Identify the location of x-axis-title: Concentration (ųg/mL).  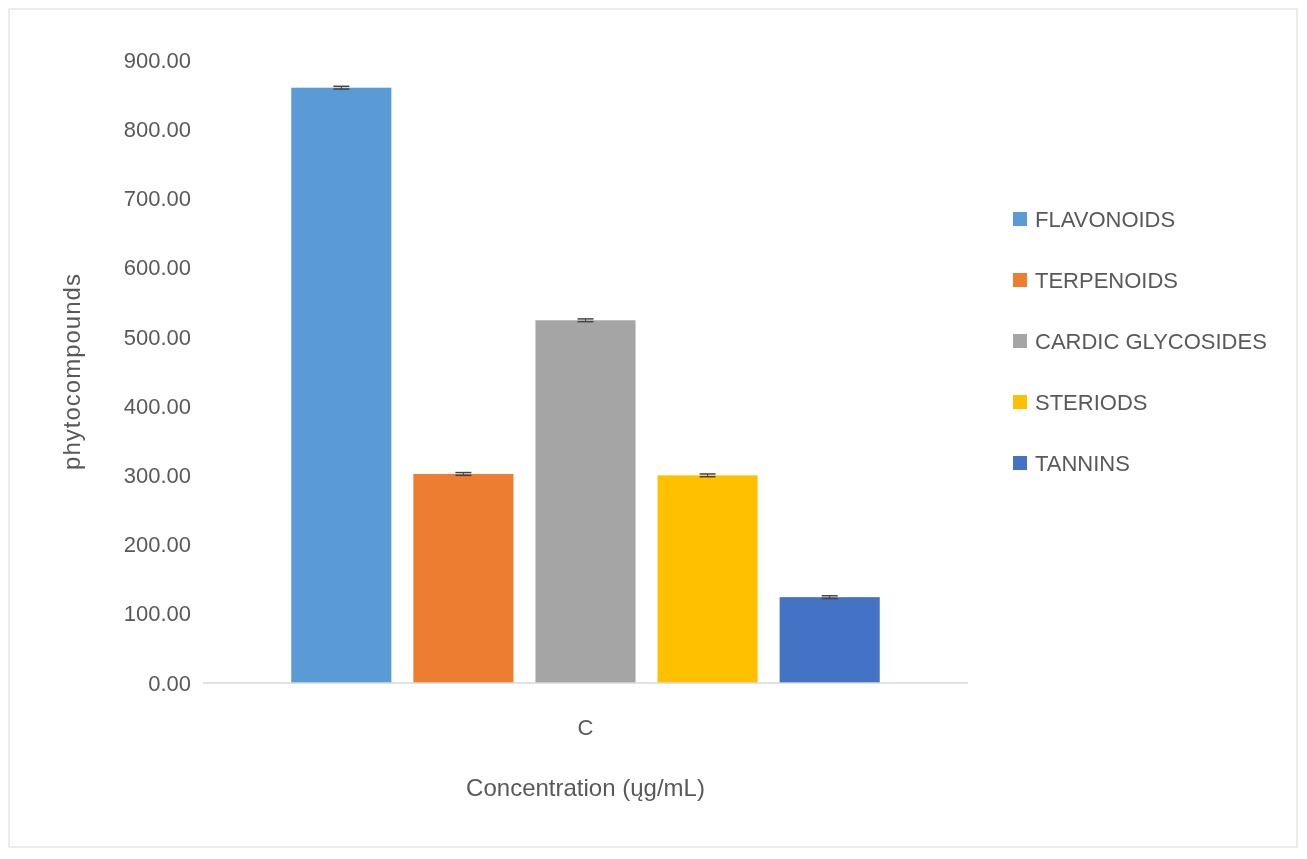
(585, 787).